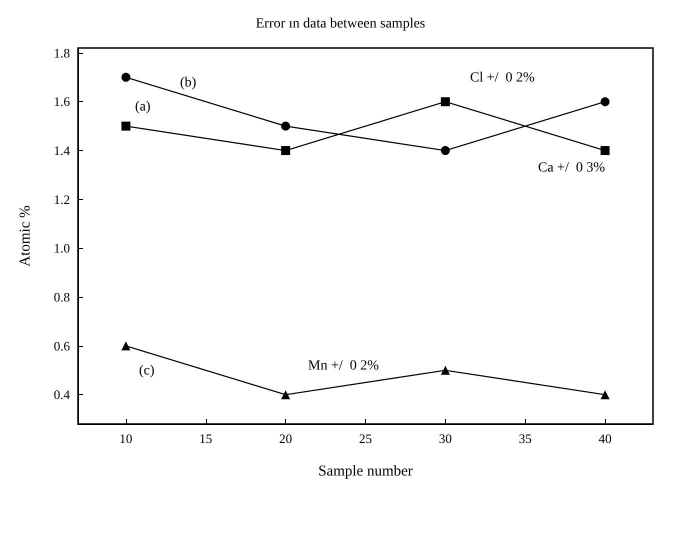  What do you see at coordinates (525, 438) in the screenshot?
I see `x-tick-label: 35` at bounding box center [525, 438].